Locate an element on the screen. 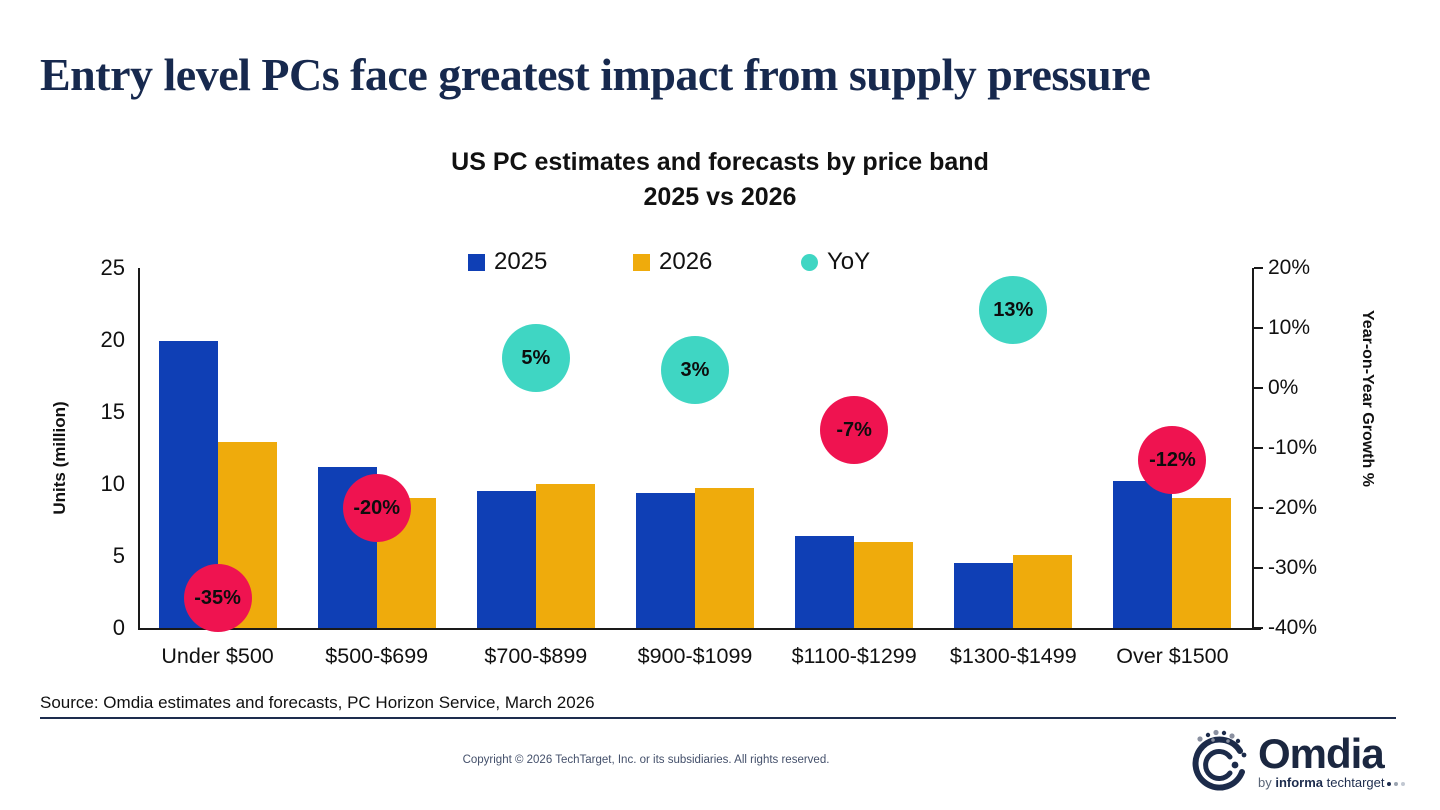 This screenshot has width=1440, height=810. x-axis-label: $500-$699 is located at coordinates (377, 656).